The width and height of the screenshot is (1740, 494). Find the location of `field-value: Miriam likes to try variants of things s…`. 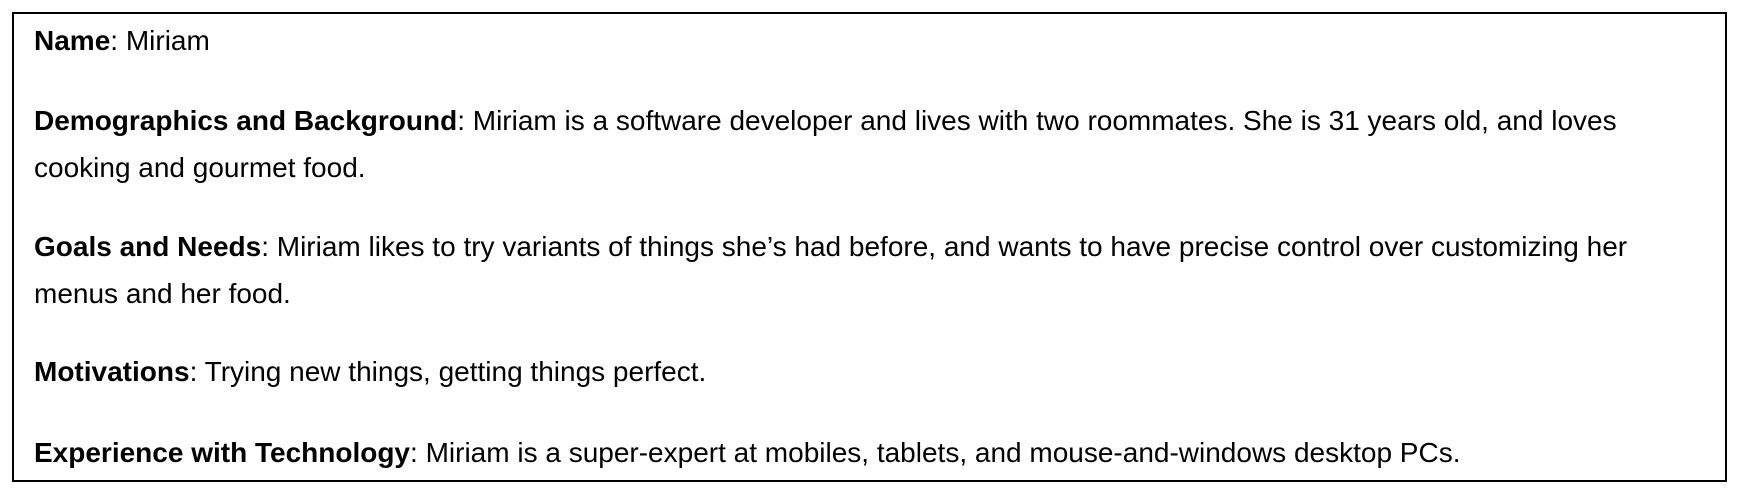

field-value: Miriam likes to try variants of things s… is located at coordinates (831, 270).